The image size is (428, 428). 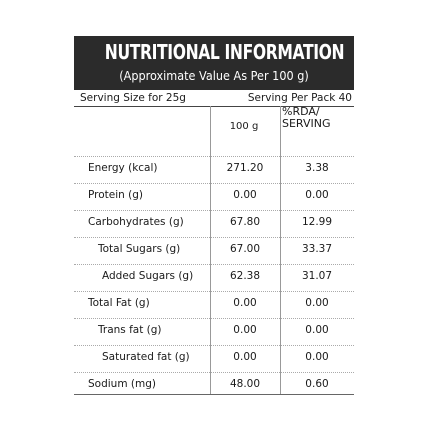 What do you see at coordinates (116, 195) in the screenshot?
I see `nutrient-label: Protein (g)` at bounding box center [116, 195].